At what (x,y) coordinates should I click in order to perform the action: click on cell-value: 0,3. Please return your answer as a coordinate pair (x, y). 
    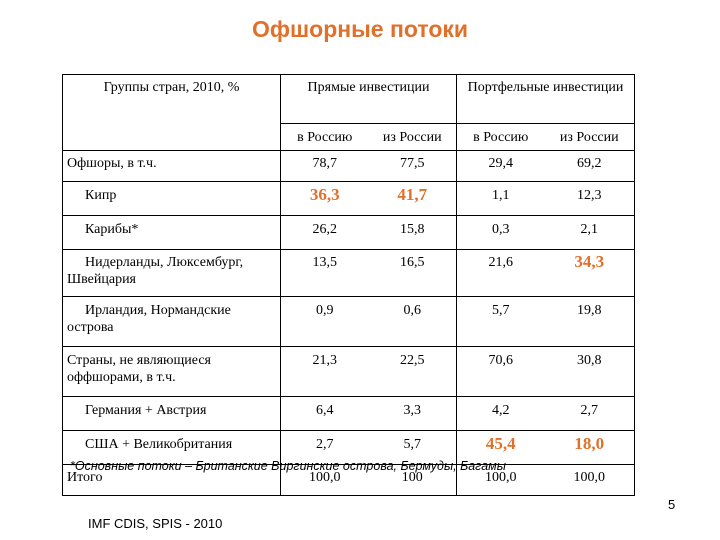
    Looking at the image, I should click on (500, 232).